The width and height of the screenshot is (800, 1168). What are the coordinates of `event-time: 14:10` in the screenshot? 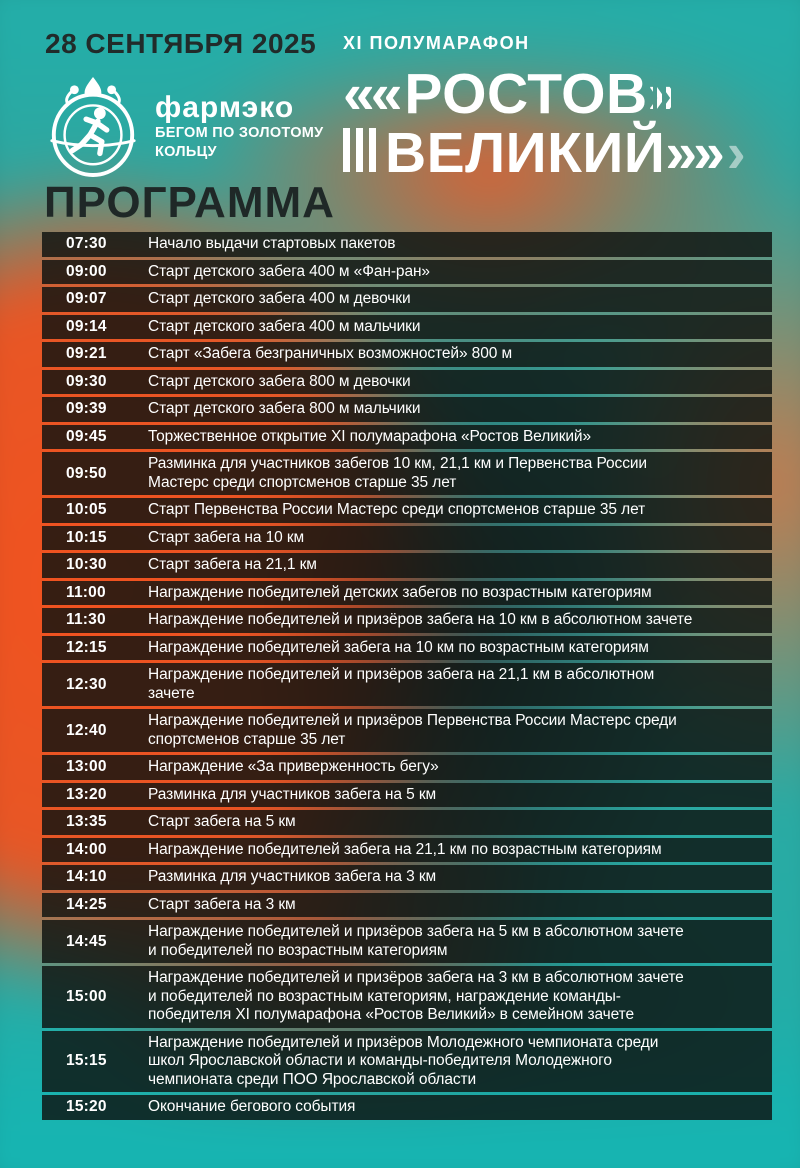 It's located at (86, 877).